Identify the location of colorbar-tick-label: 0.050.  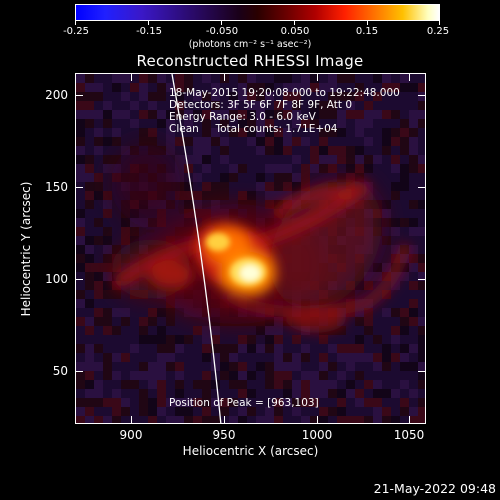
(295, 31).